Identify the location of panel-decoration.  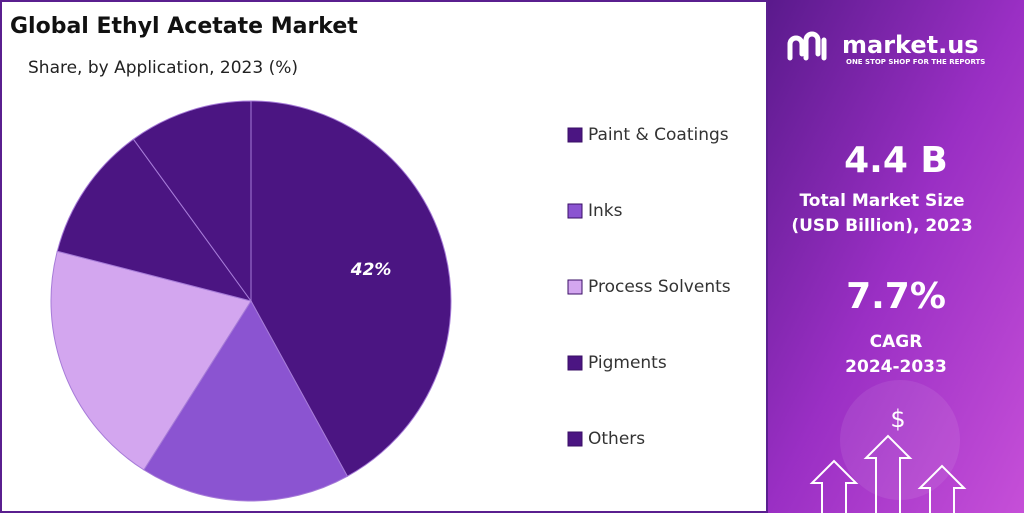
(900, 440).